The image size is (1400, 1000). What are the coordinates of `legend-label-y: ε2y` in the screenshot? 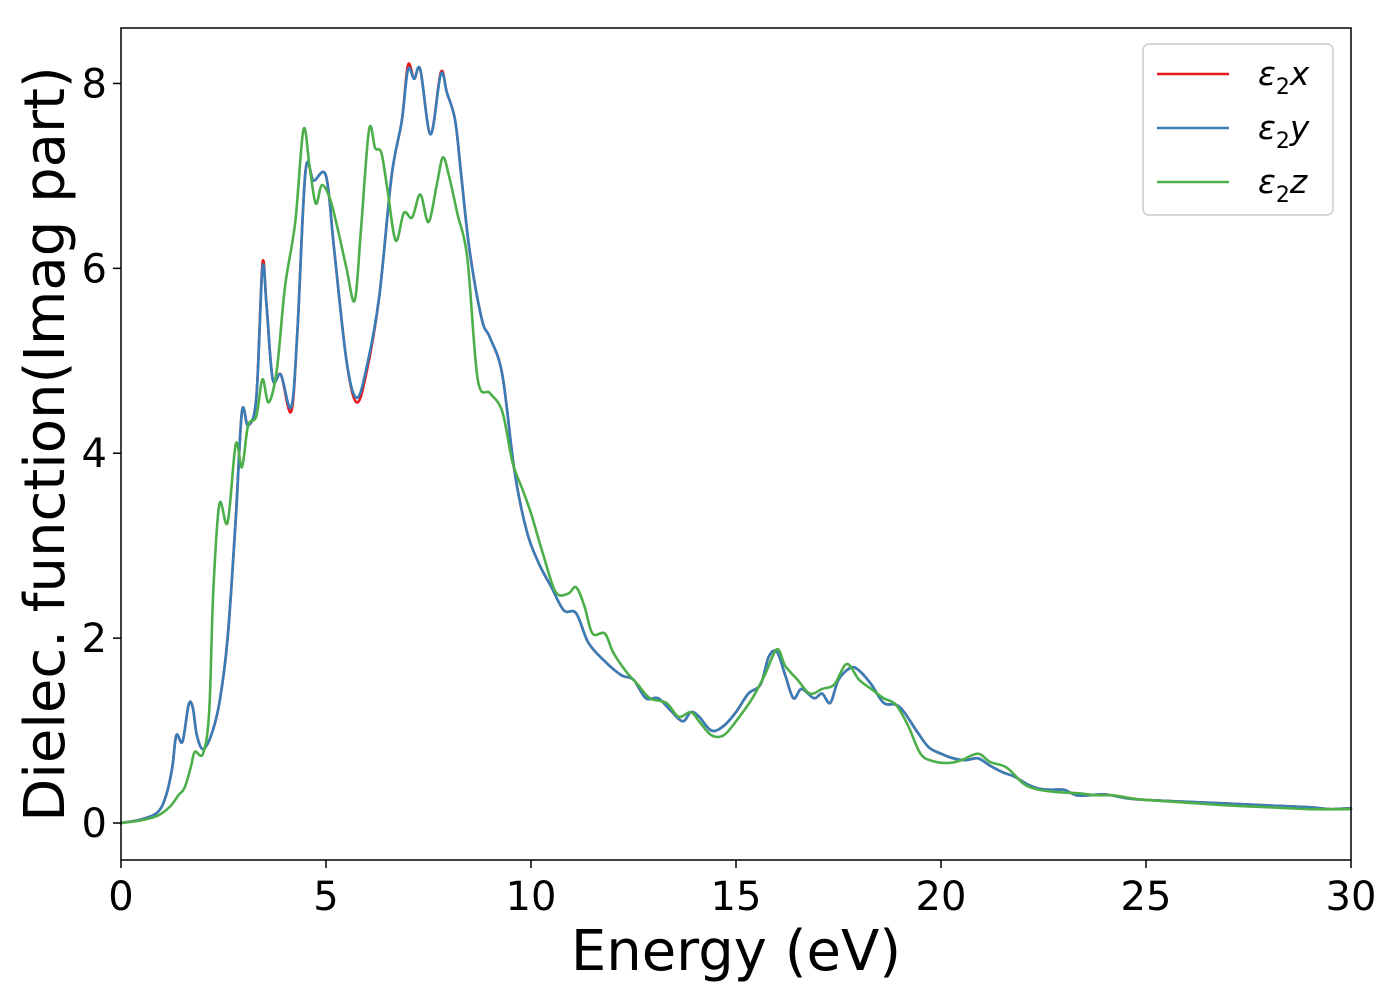 It's located at (1284, 131).